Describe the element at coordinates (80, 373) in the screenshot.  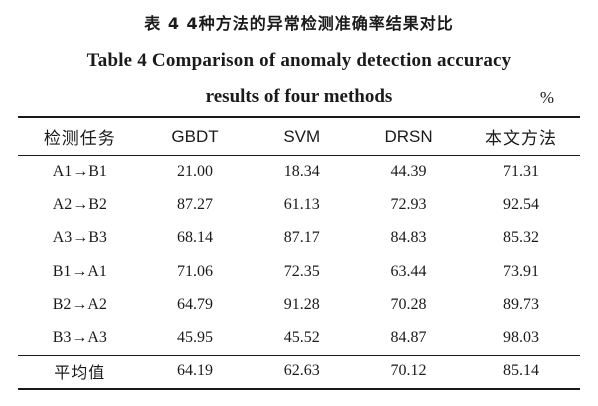
I see `cell-task: 平均值` at that location.